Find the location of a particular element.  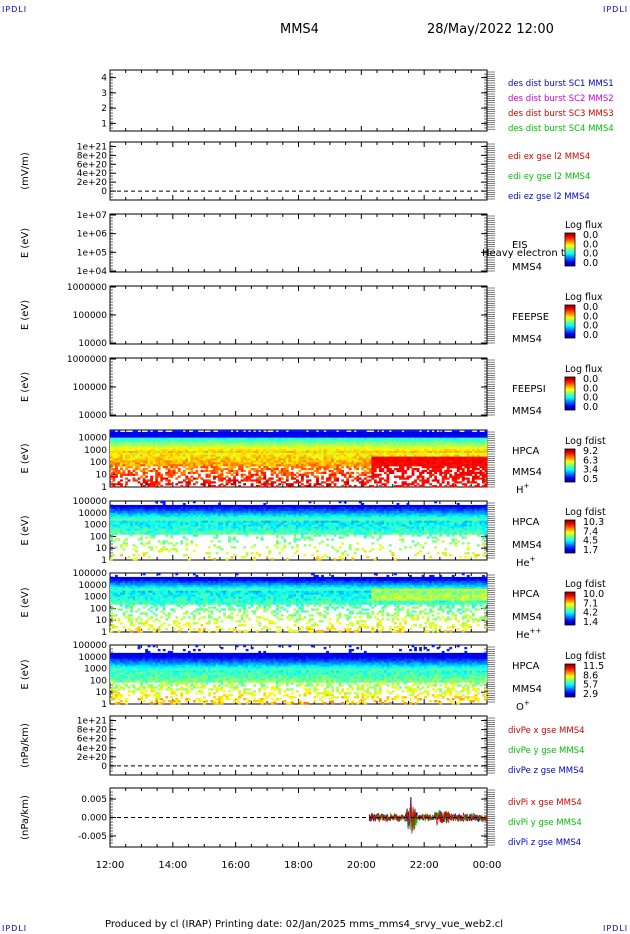

instrument-label: HPCA is located at coordinates (526, 522).